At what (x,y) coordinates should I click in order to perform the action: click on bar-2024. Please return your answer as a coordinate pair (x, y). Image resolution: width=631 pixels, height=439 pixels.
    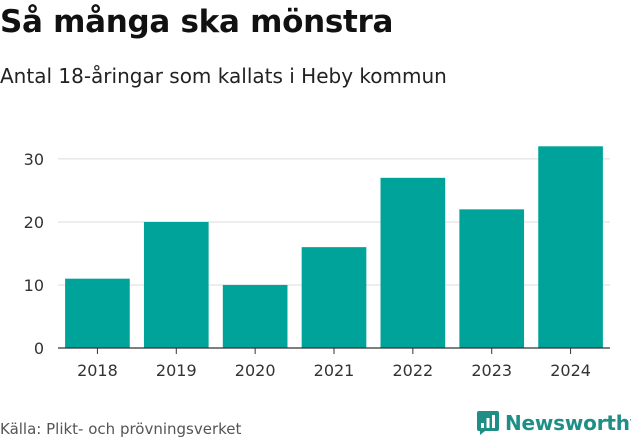
    Looking at the image, I should click on (570, 247).